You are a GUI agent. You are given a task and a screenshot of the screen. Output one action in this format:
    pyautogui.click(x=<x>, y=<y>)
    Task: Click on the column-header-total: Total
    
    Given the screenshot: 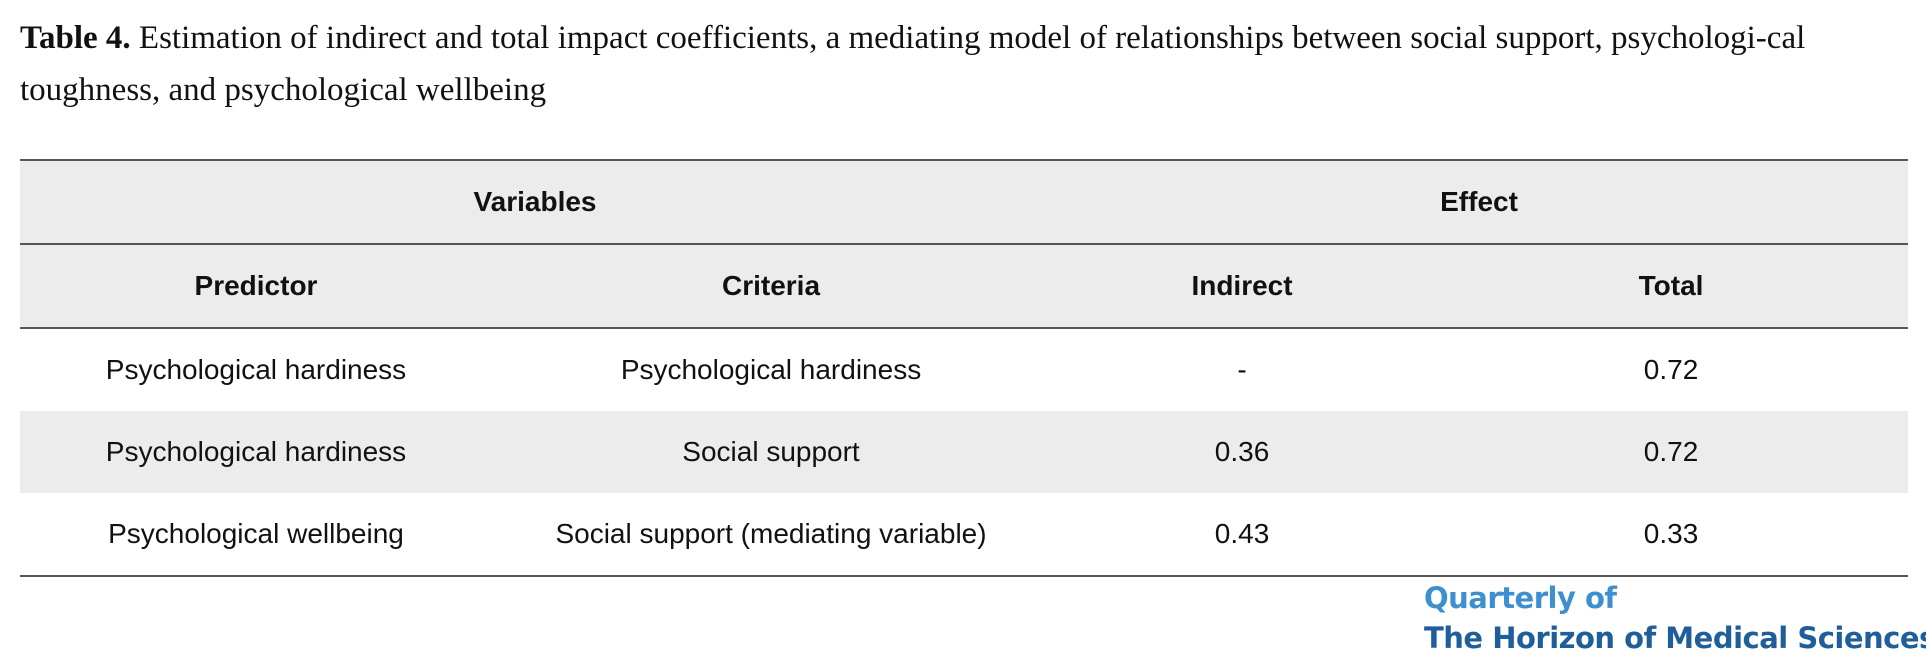 What is the action you would take?
    pyautogui.click(x=1671, y=286)
    